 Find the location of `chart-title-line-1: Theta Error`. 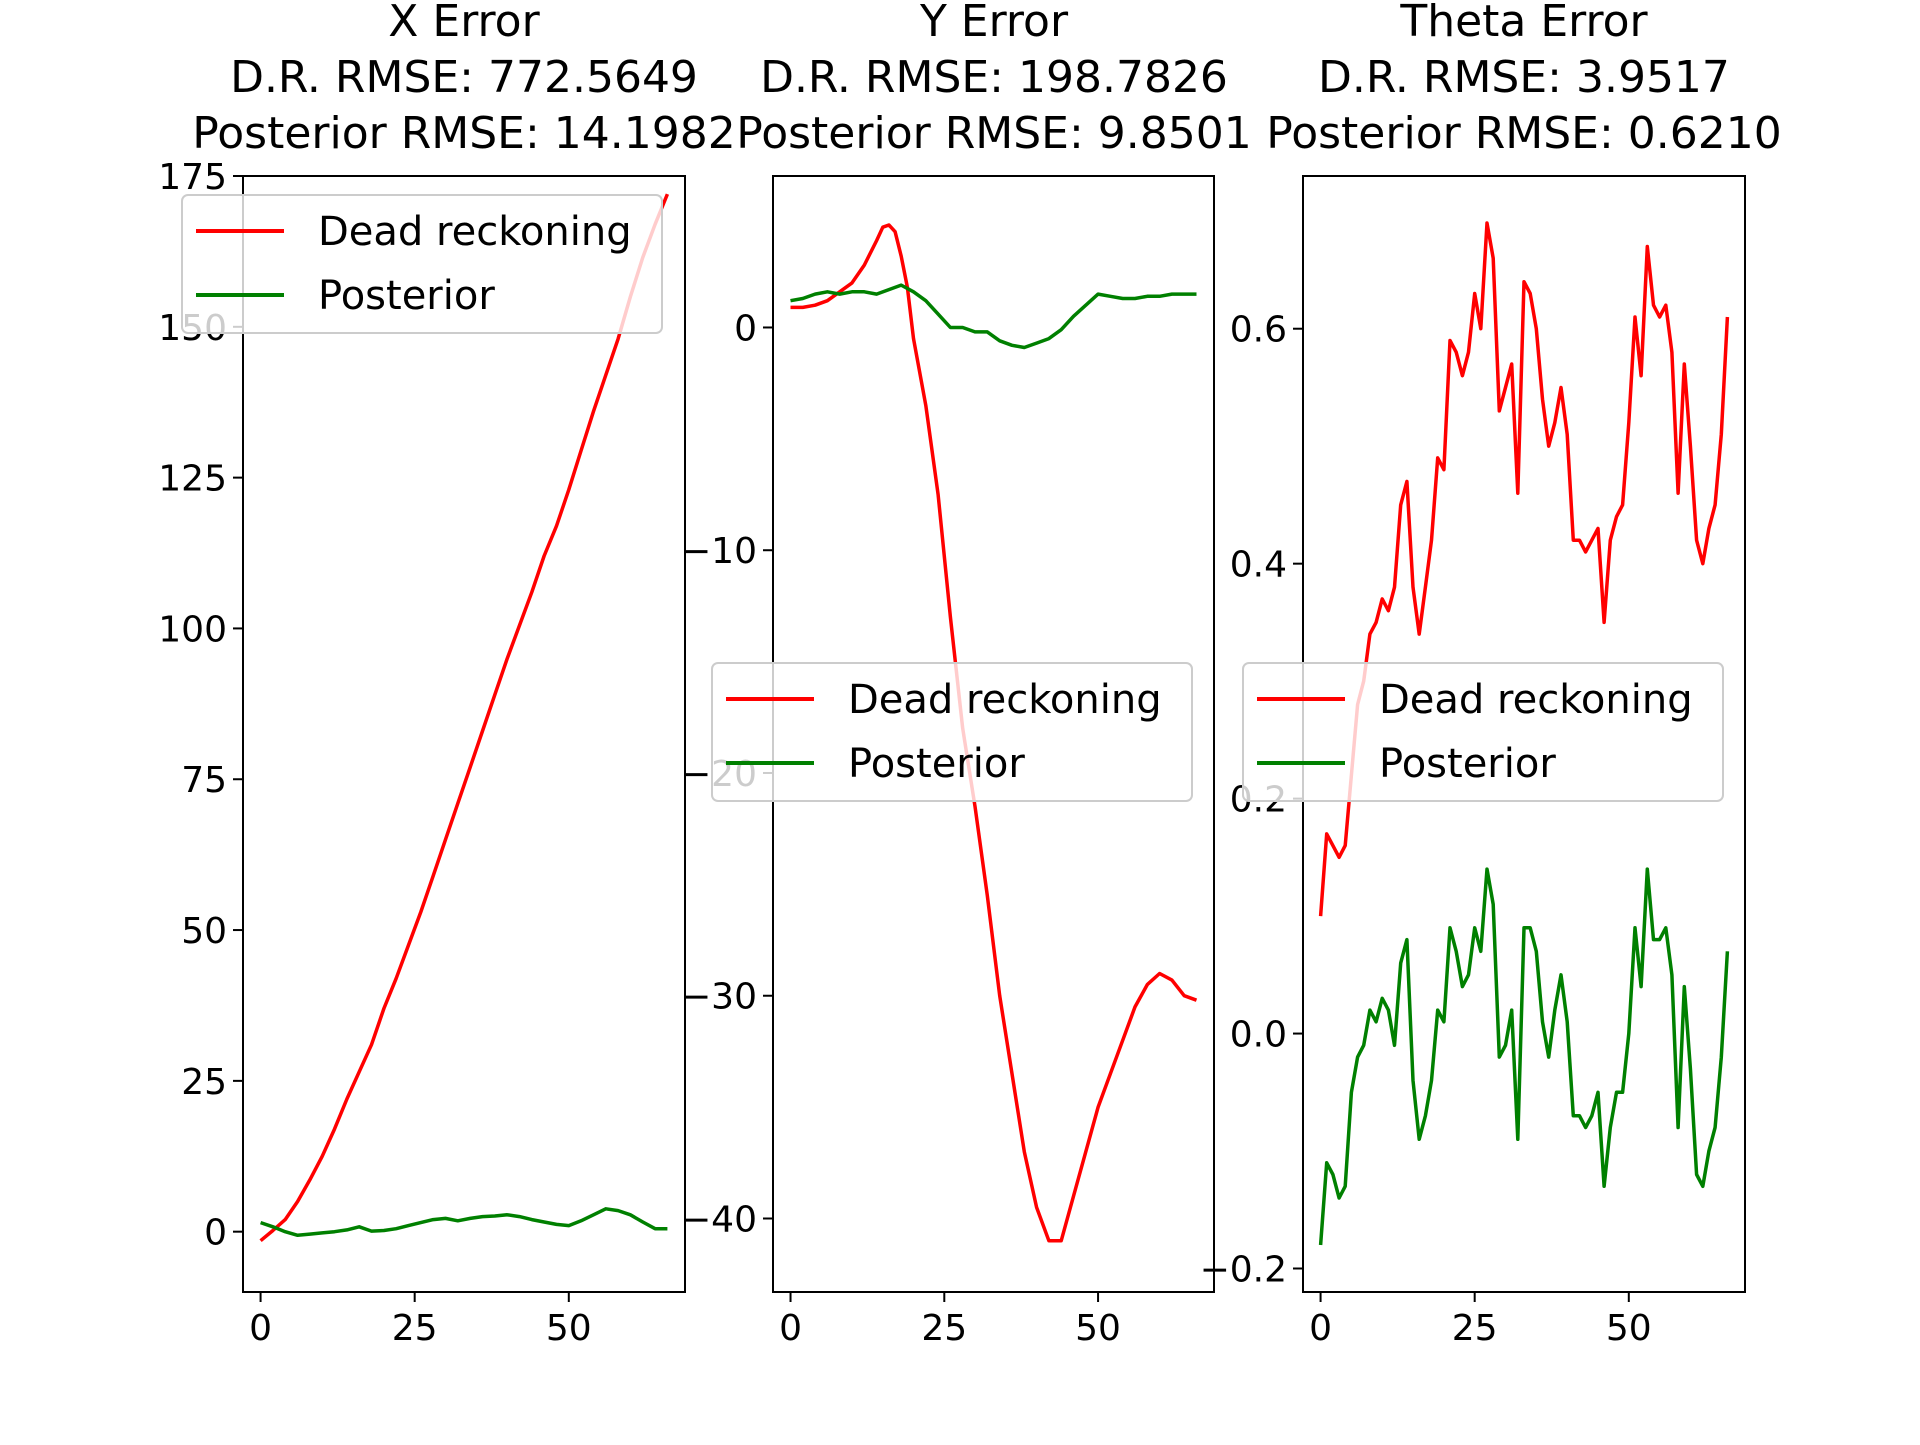

chart-title-line-1: Theta Error is located at coordinates (1523, 23).